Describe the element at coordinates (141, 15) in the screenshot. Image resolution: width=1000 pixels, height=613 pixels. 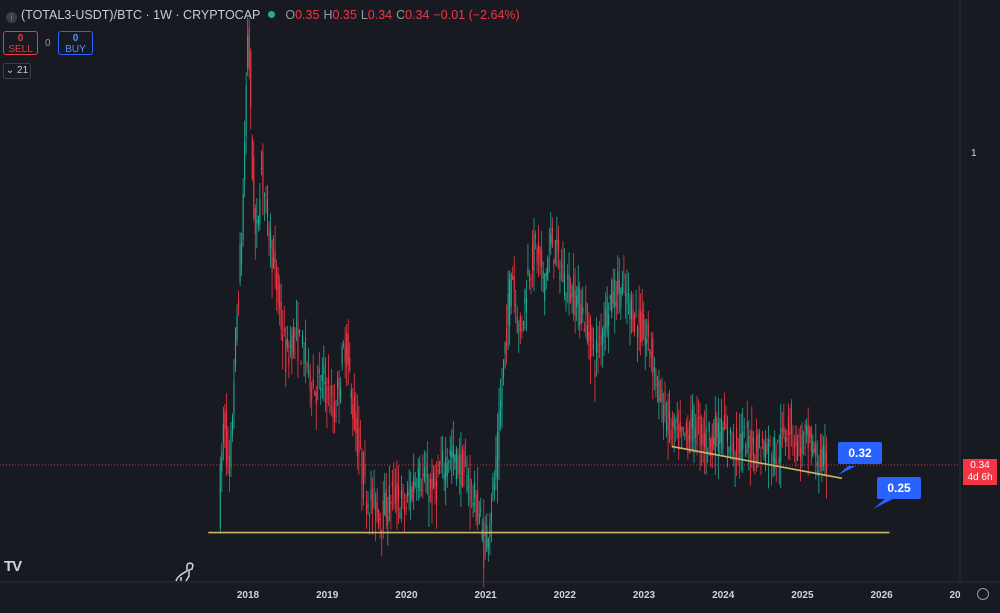
I see `symbol-title: (TOTAL3-USDT)/BTC · 1W · CRYPTOCAP` at that location.